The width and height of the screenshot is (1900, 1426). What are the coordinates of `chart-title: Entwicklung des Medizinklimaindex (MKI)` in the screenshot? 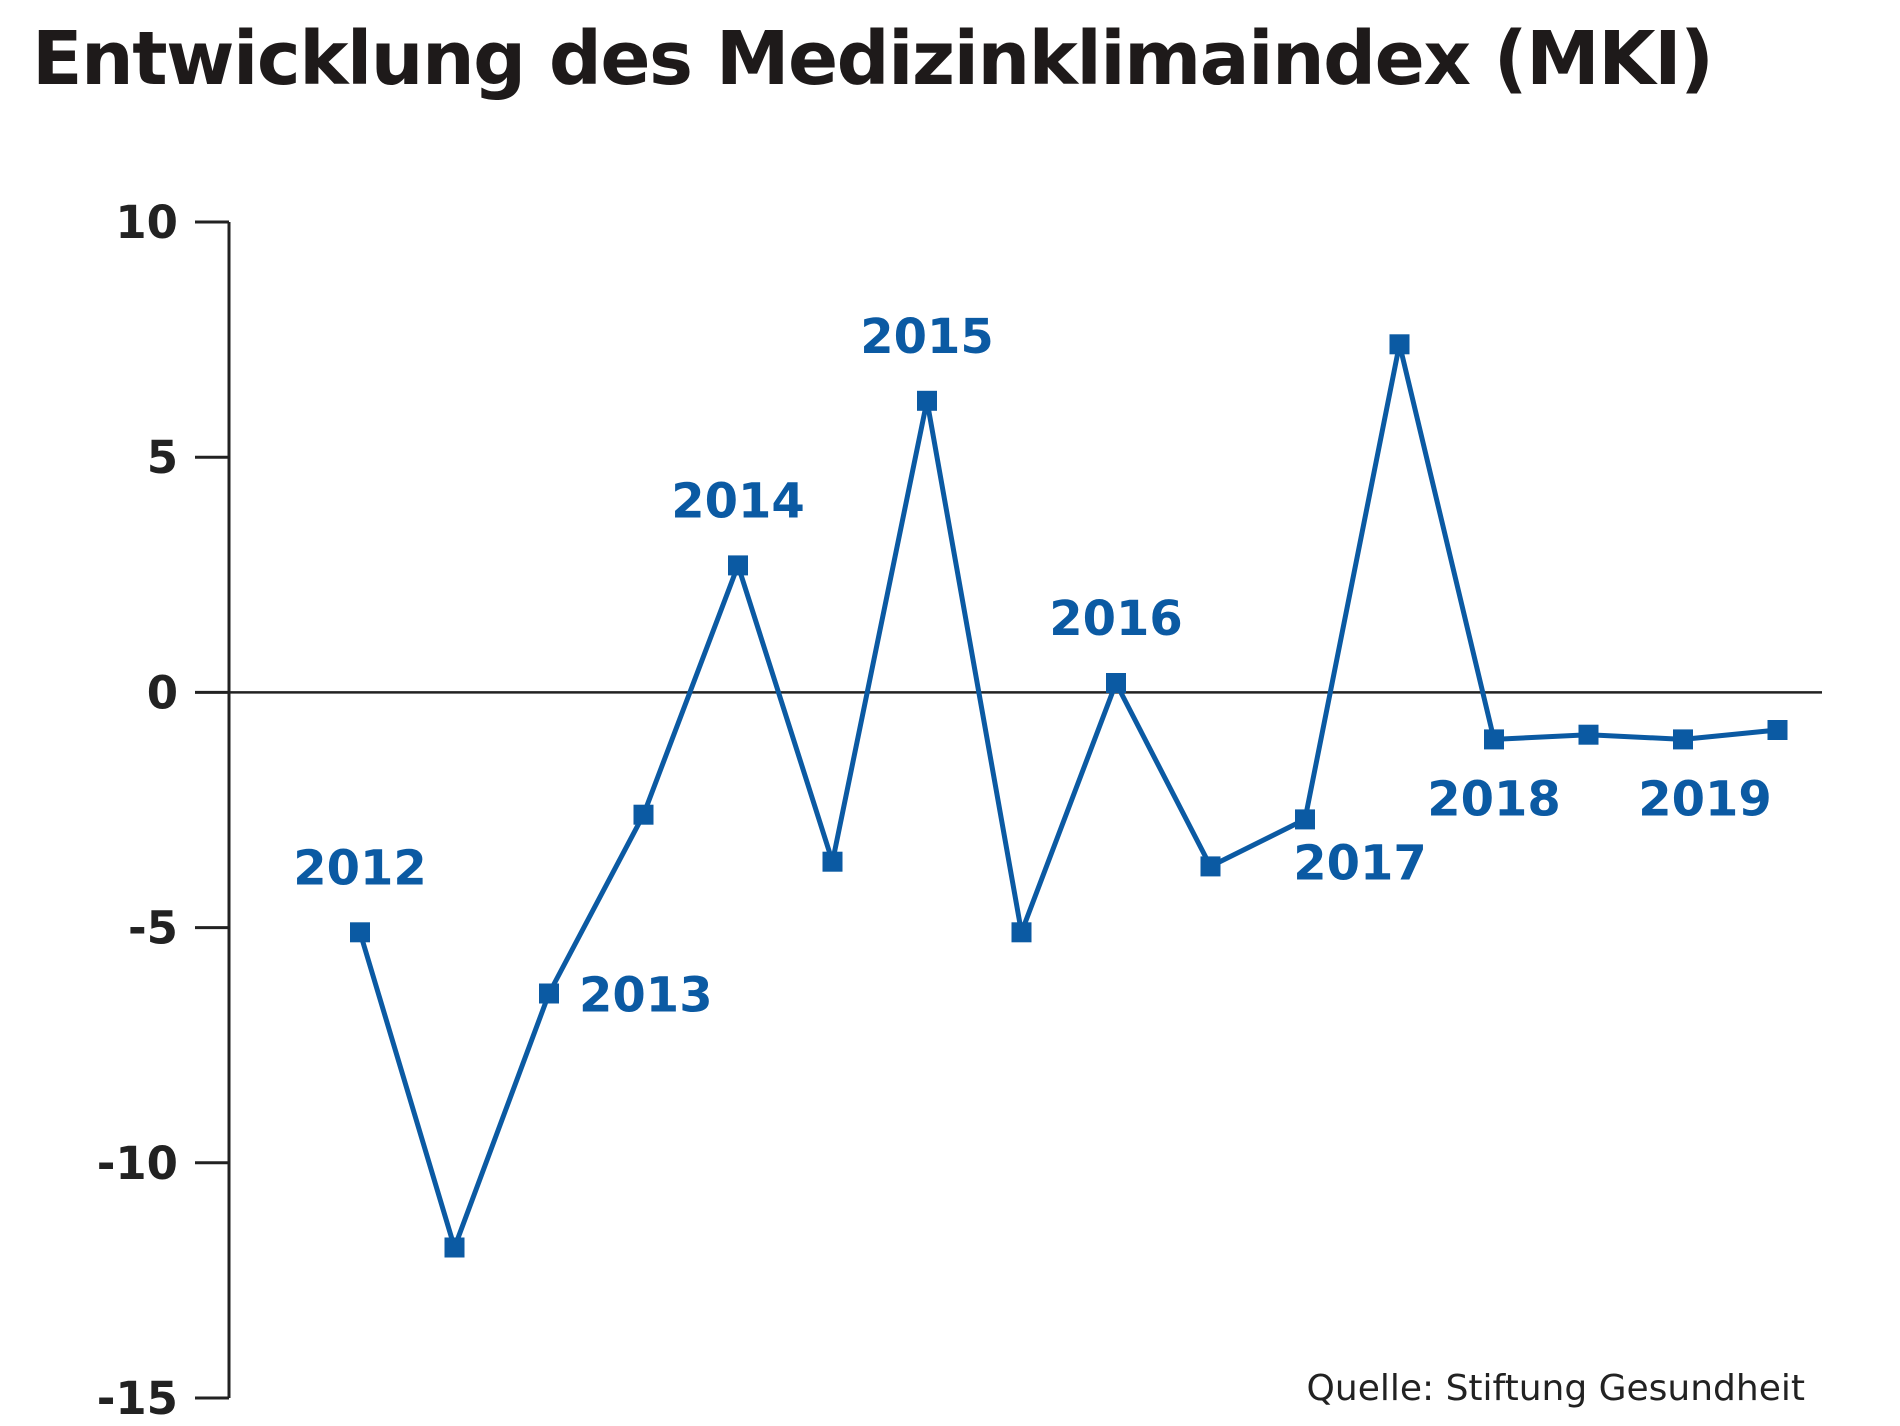 It's located at (873, 59).